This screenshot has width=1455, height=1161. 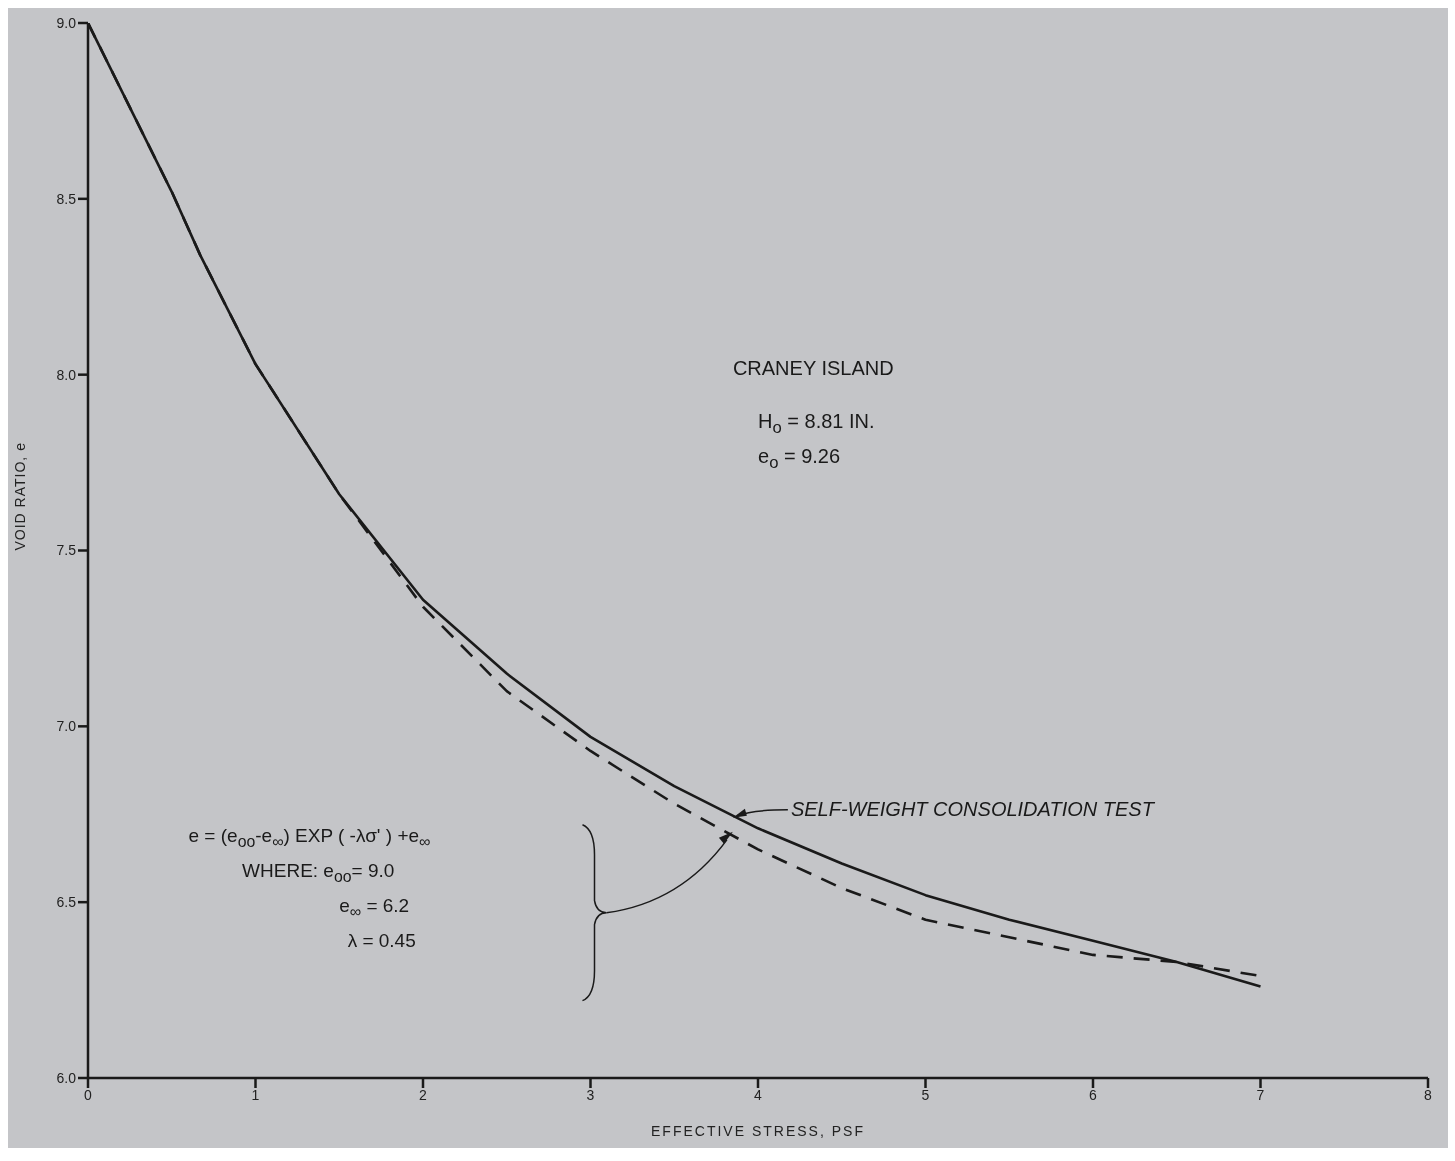 What do you see at coordinates (66, 1077) in the screenshot?
I see `y-tick-label: 6.0` at bounding box center [66, 1077].